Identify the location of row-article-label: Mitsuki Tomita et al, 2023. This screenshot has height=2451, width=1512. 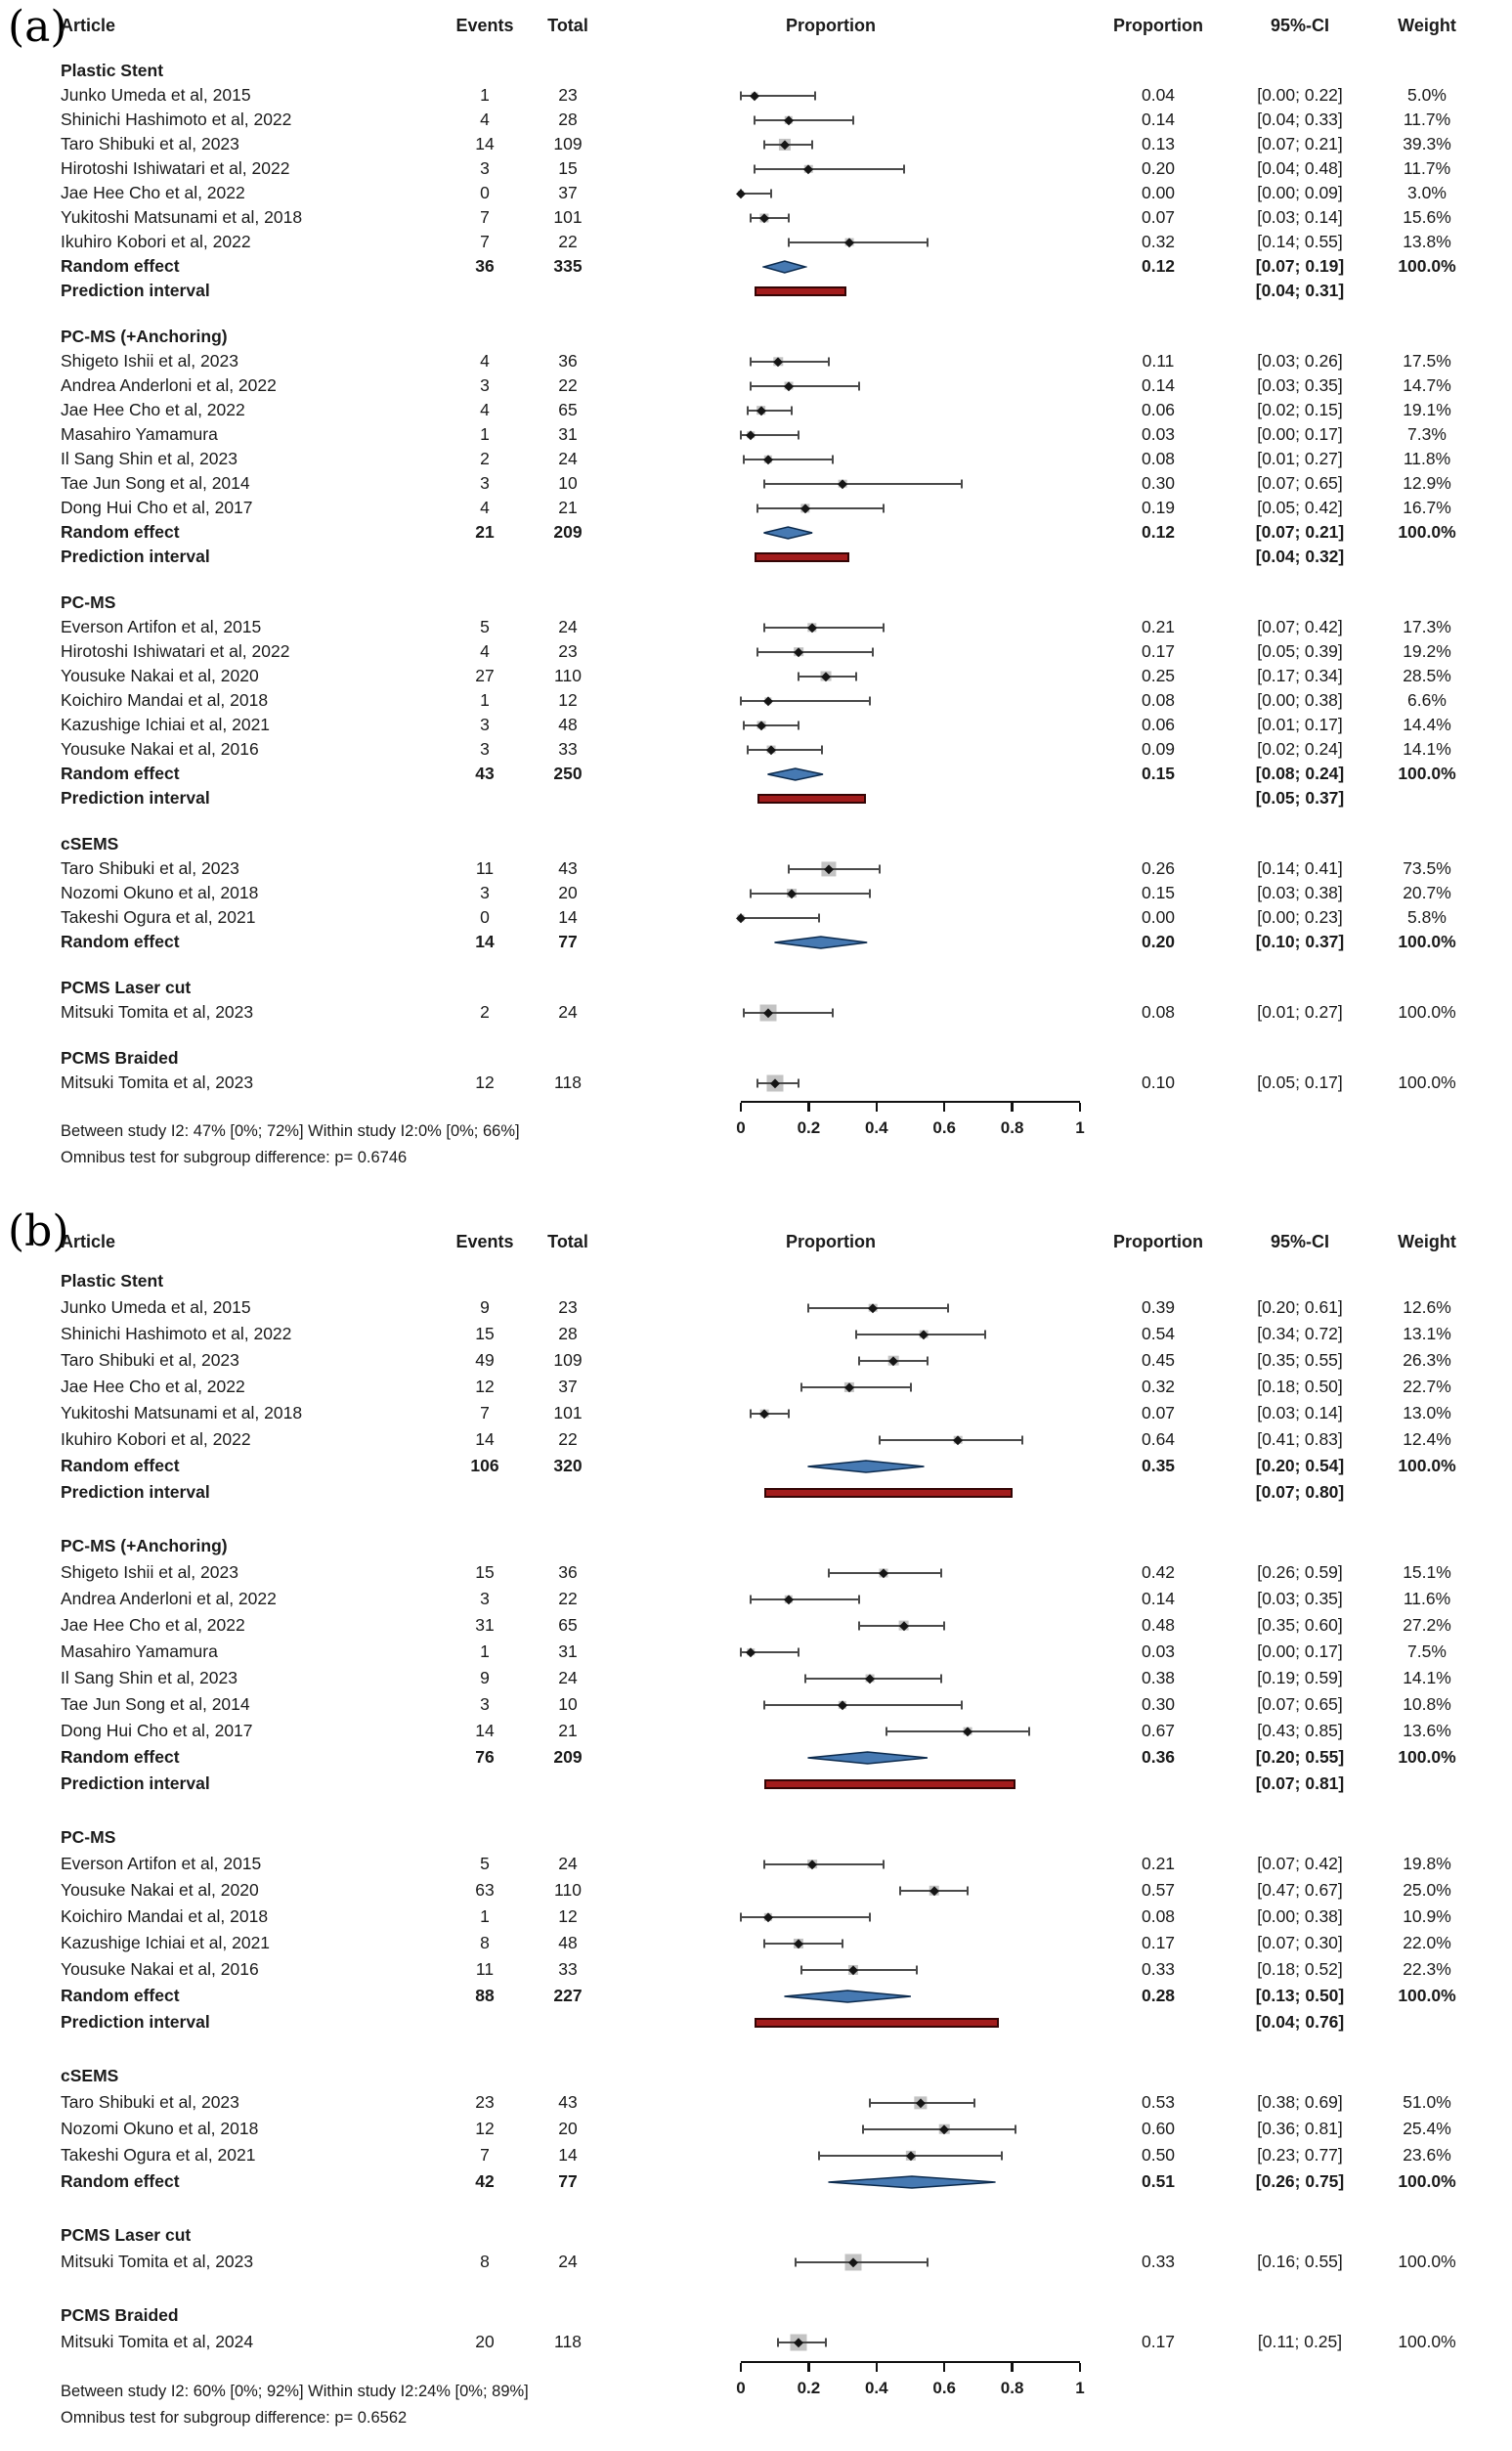
(157, 2261).